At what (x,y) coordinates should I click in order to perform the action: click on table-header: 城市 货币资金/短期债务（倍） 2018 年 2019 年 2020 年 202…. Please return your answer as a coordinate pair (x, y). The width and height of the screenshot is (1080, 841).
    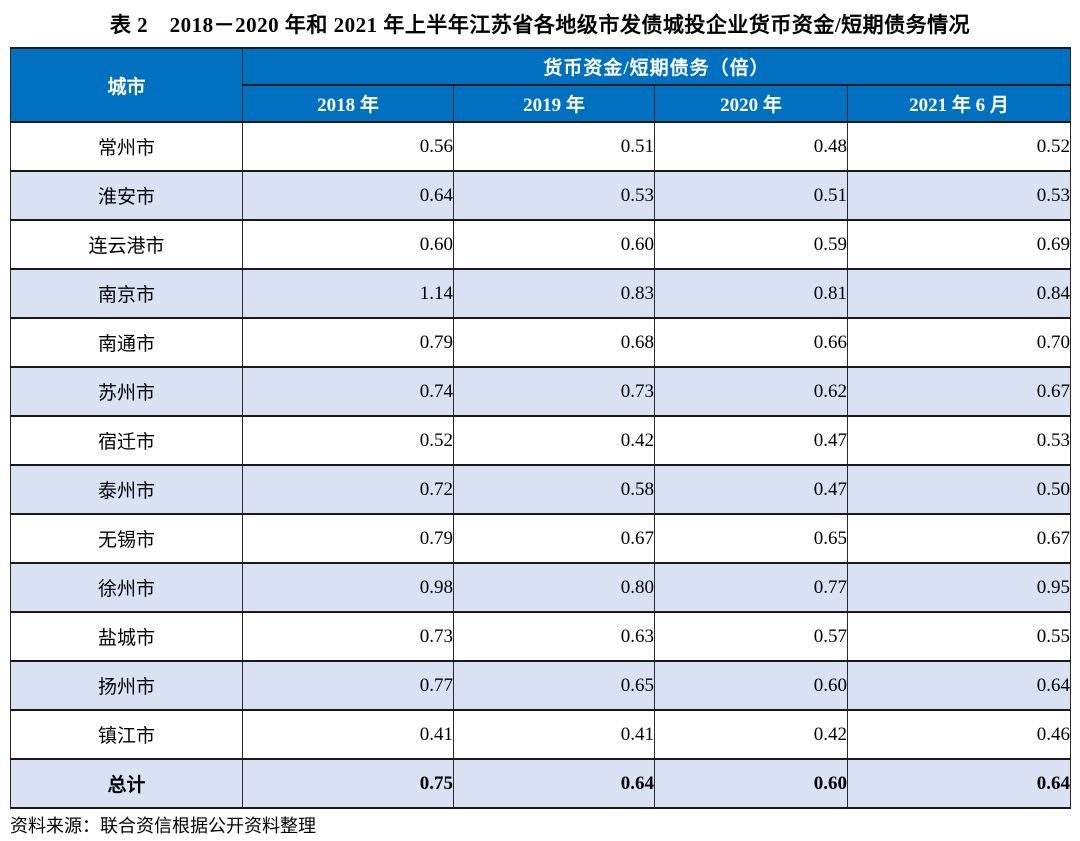
    Looking at the image, I should click on (541, 85).